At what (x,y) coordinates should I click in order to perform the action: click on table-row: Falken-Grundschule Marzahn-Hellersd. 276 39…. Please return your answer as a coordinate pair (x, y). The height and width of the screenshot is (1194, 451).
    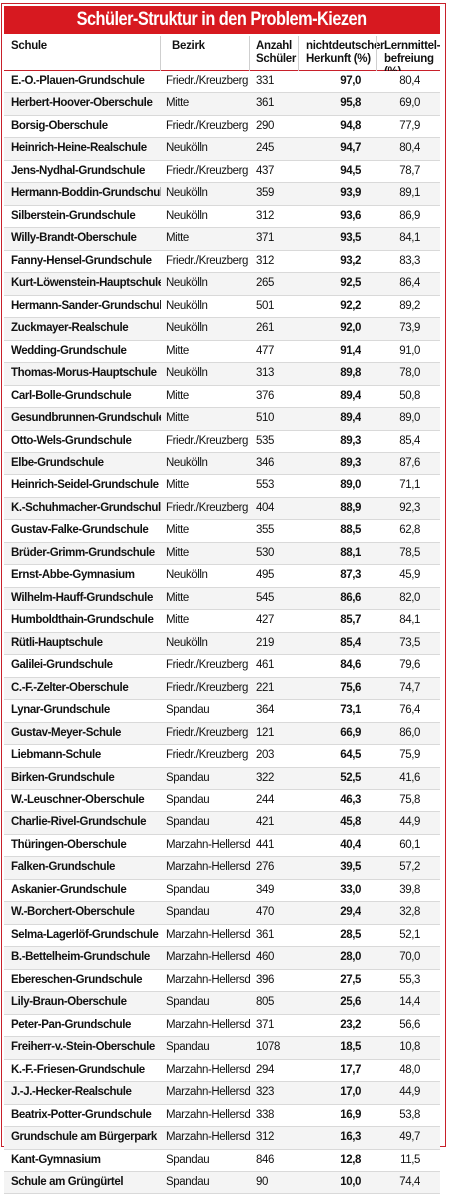
    Looking at the image, I should click on (222, 868).